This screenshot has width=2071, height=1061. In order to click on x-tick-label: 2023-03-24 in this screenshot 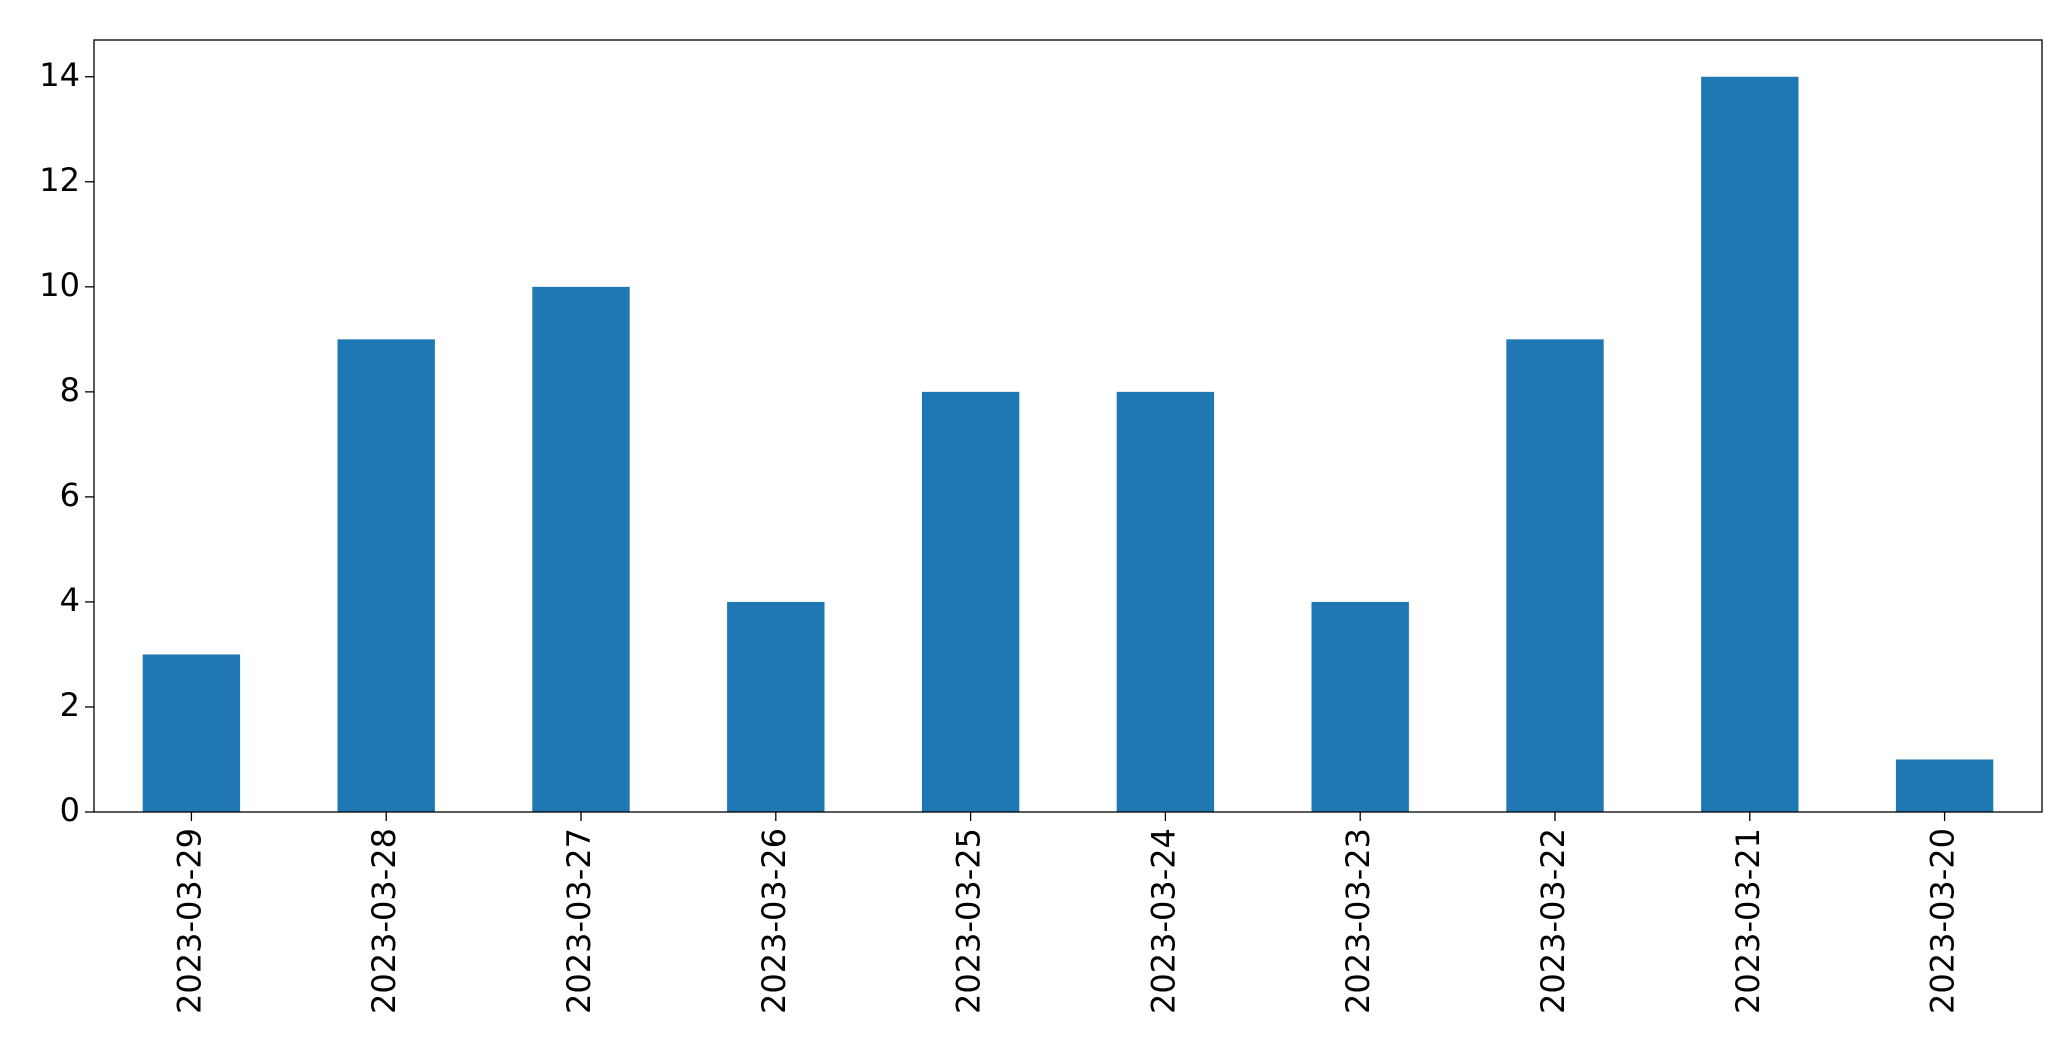, I will do `click(1163, 921)`.